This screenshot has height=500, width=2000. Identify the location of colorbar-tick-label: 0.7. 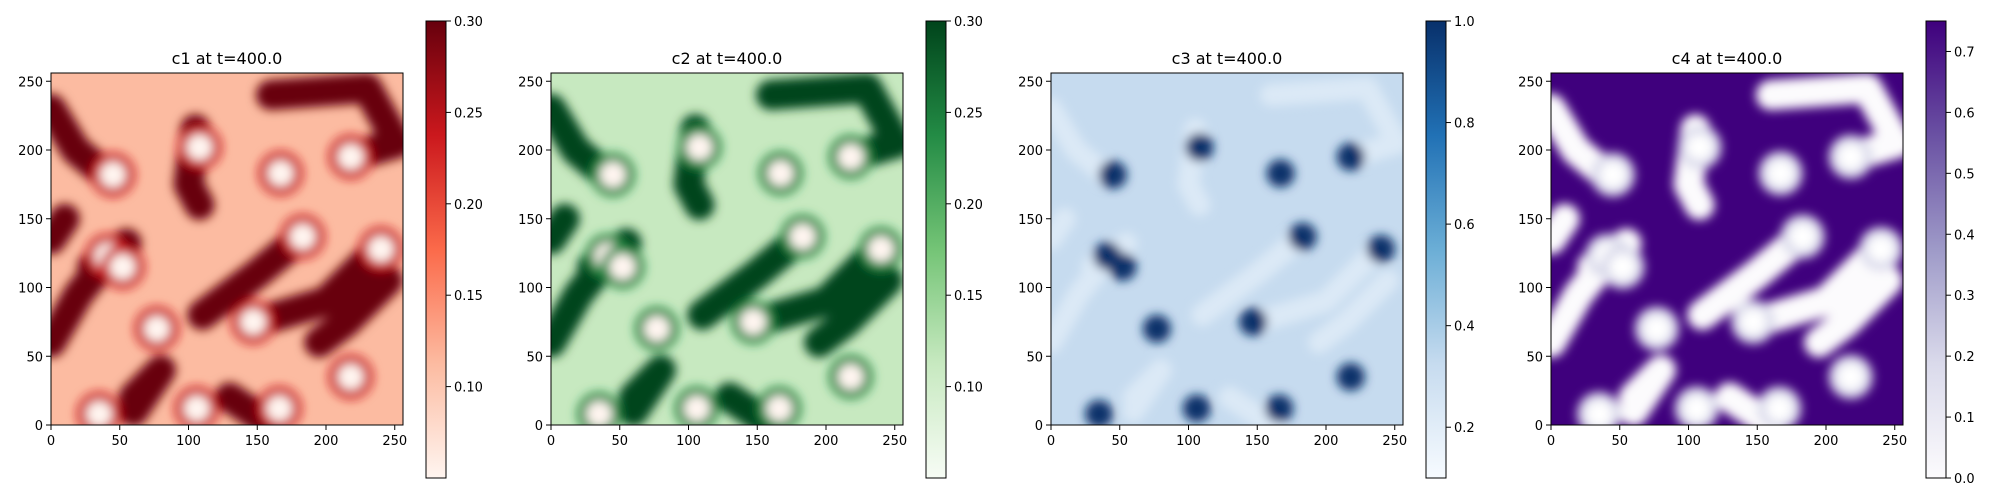
(1964, 52).